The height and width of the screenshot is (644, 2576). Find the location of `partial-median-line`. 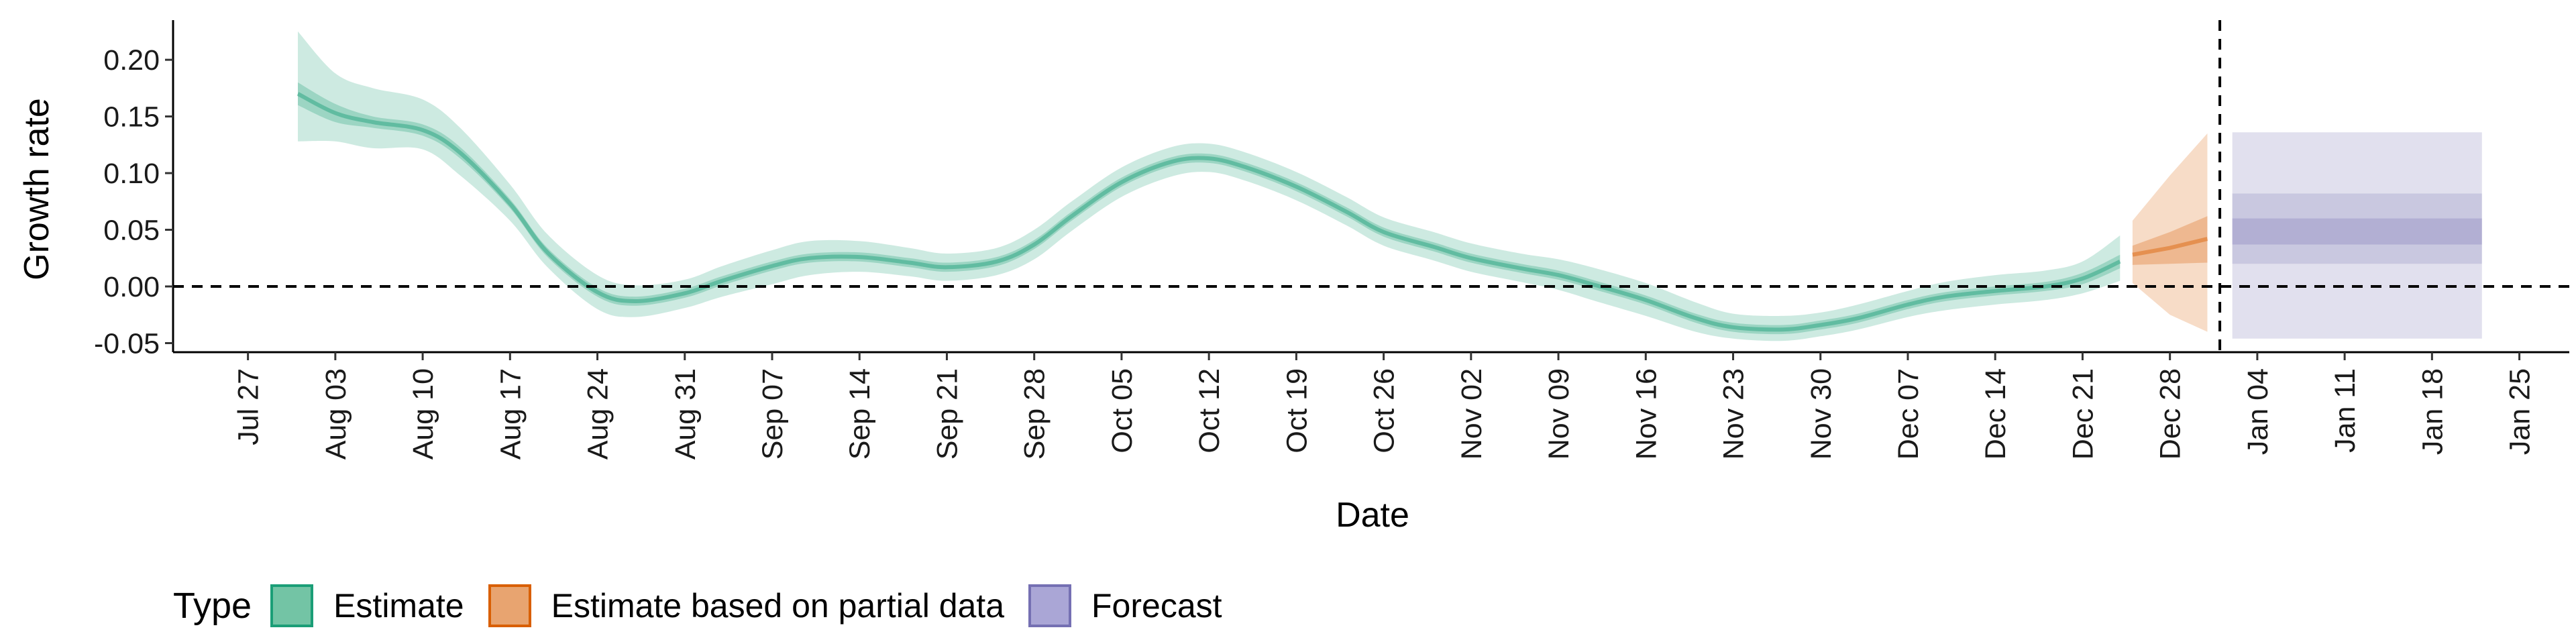

partial-median-line is located at coordinates (2170, 247).